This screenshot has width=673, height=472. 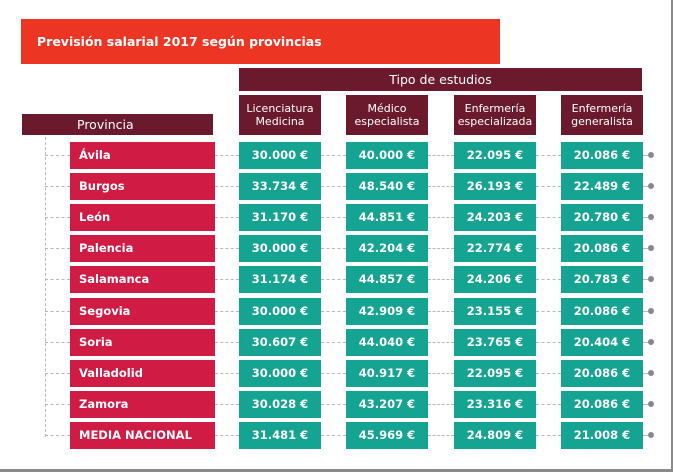 What do you see at coordinates (495, 248) in the screenshot?
I see `value-cell: 22.774 €` at bounding box center [495, 248].